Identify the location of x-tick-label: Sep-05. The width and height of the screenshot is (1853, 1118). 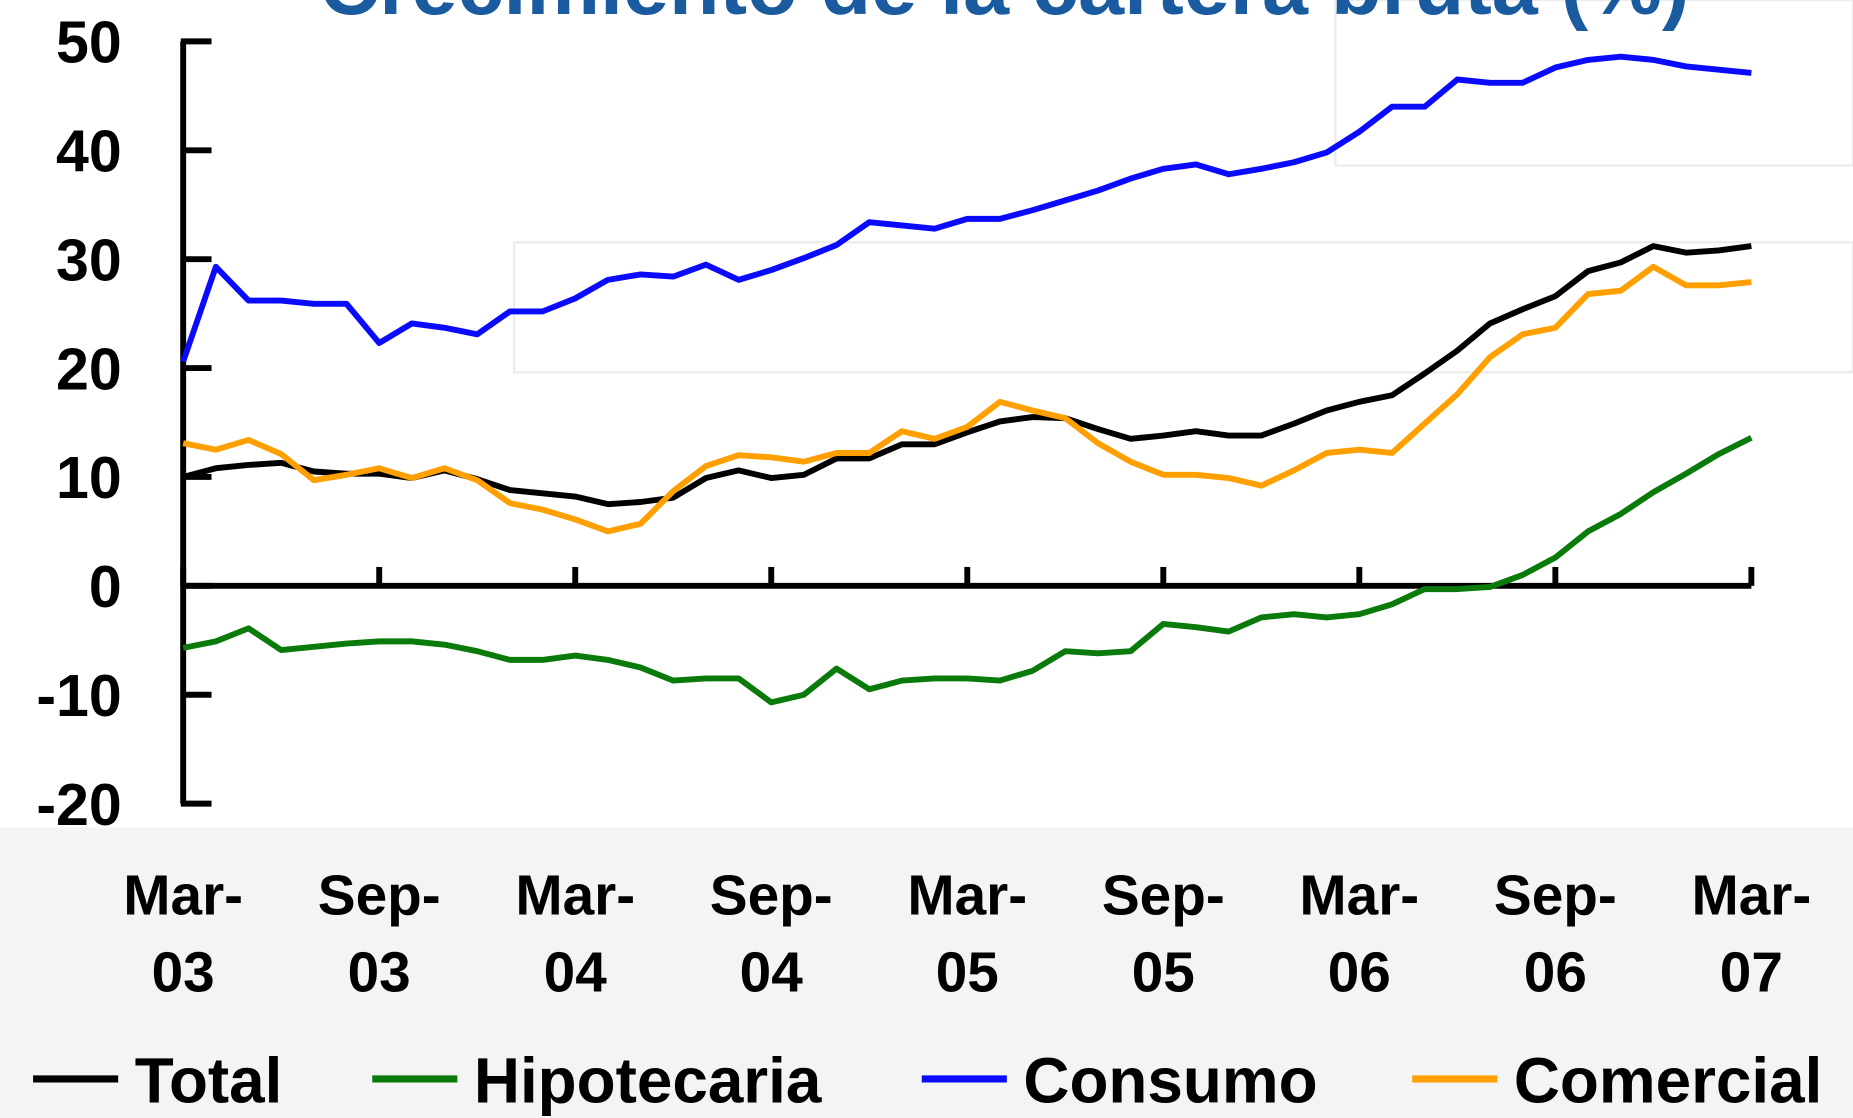
(1163, 935).